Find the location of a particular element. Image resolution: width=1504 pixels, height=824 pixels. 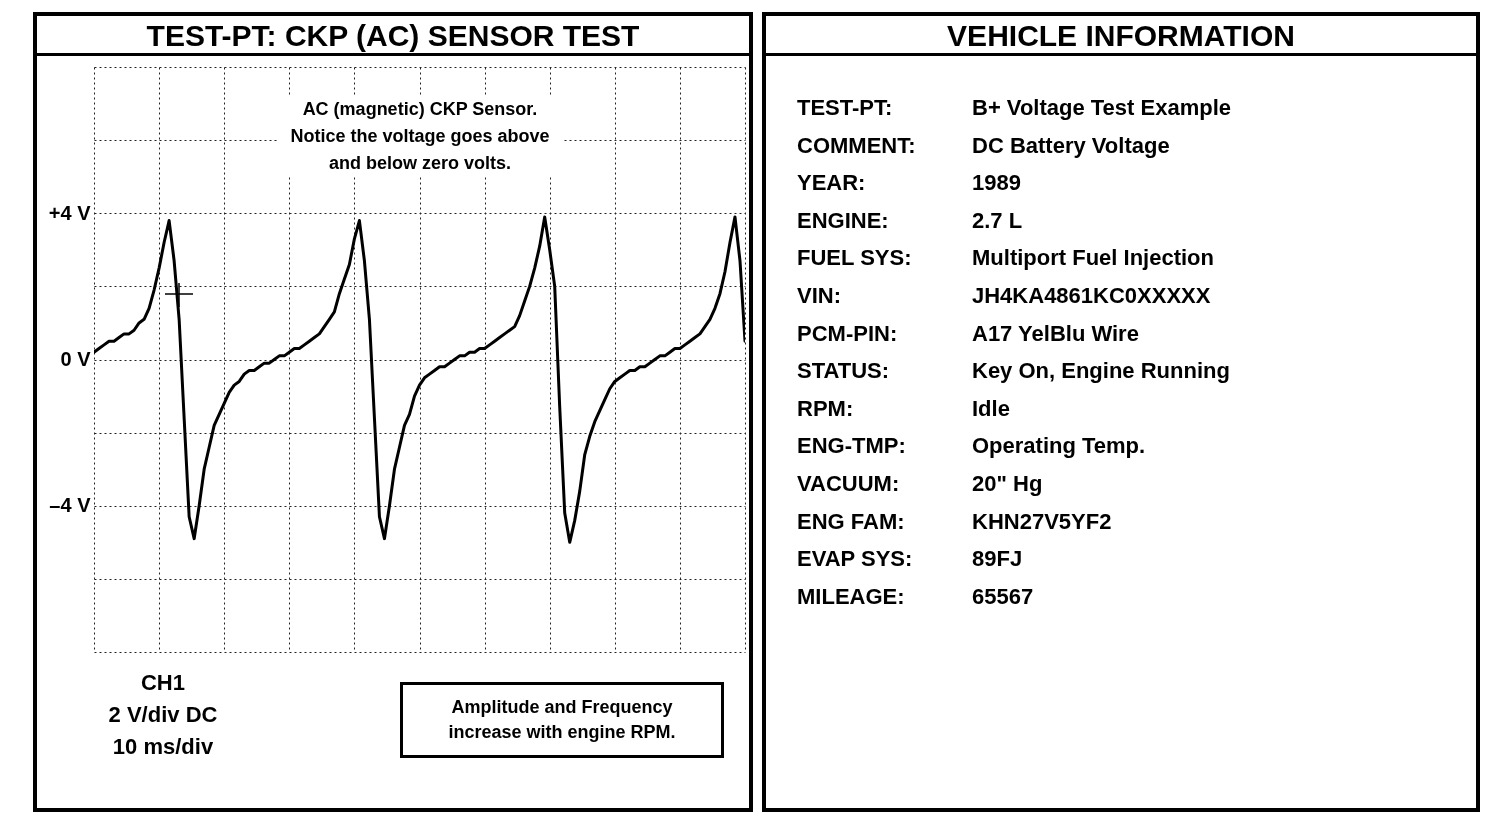

text: Key On, Engine Running is located at coordinates (1101, 371).